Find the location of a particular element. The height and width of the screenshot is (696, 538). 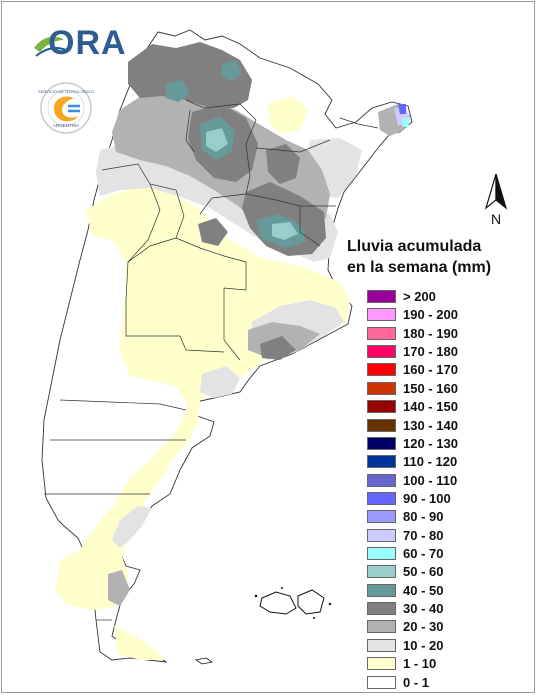

legend-label: 150 - 160 is located at coordinates (430, 388).